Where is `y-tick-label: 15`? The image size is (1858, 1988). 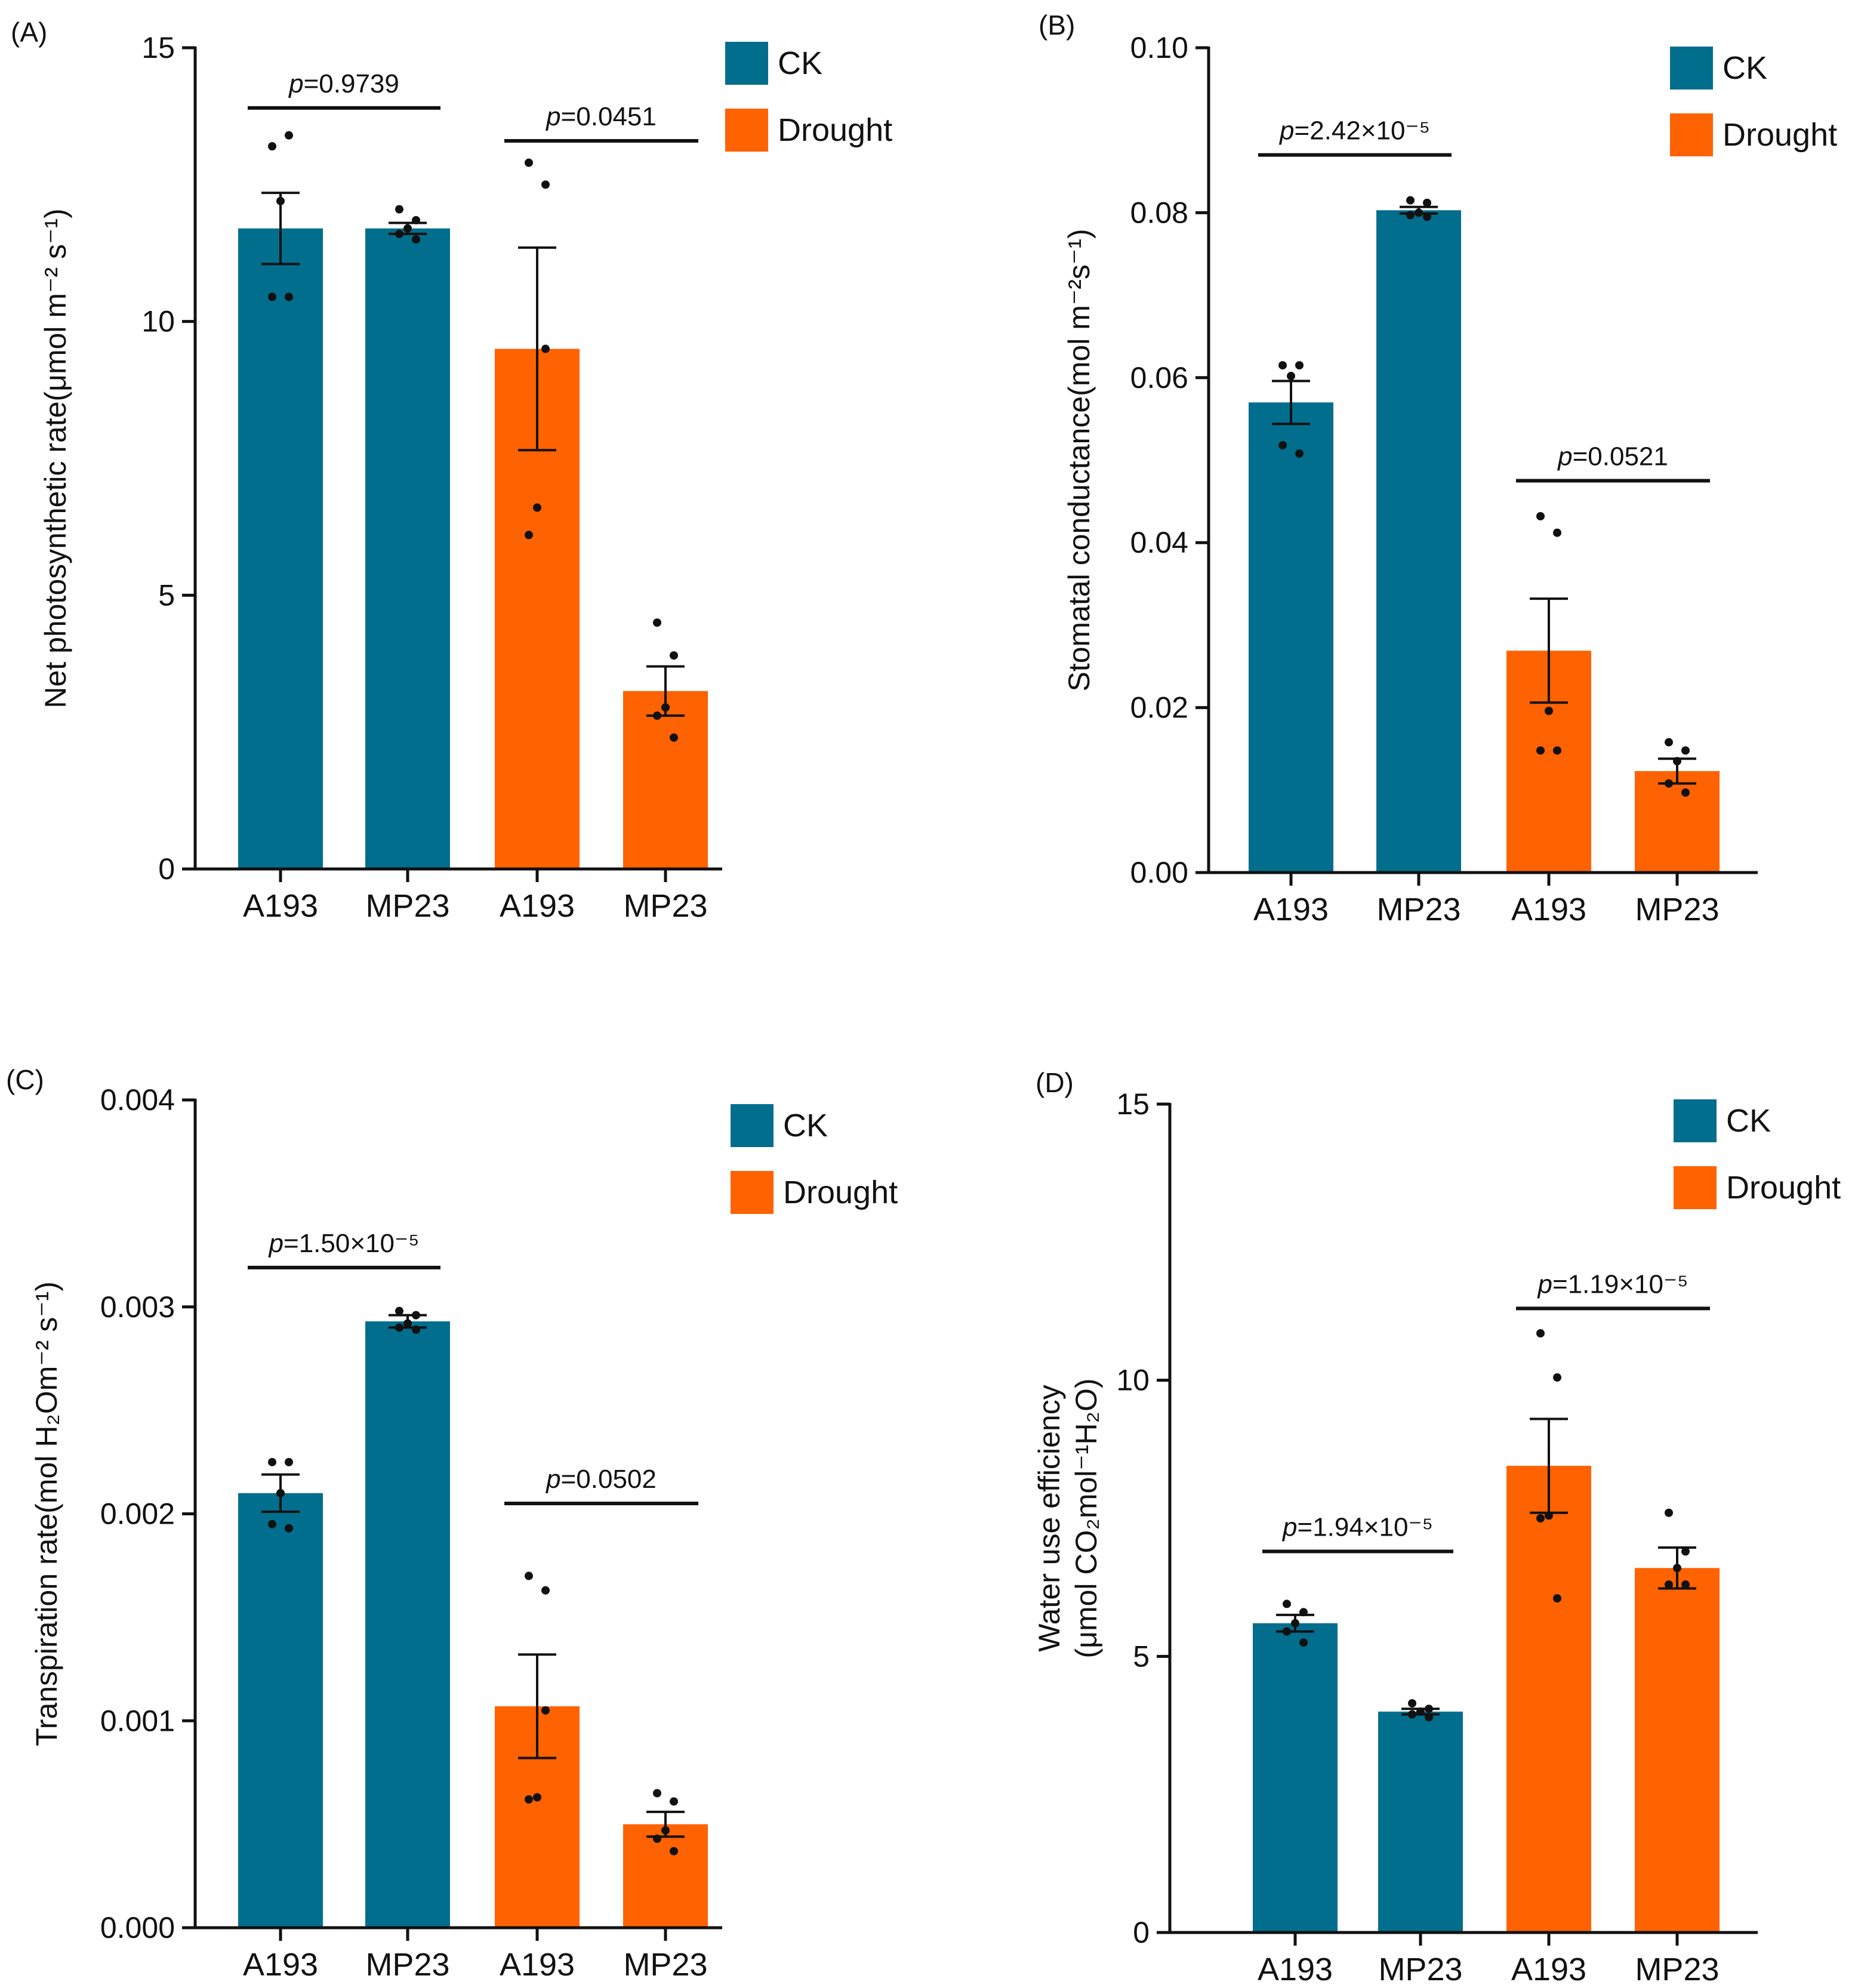 y-tick-label: 15 is located at coordinates (158, 48).